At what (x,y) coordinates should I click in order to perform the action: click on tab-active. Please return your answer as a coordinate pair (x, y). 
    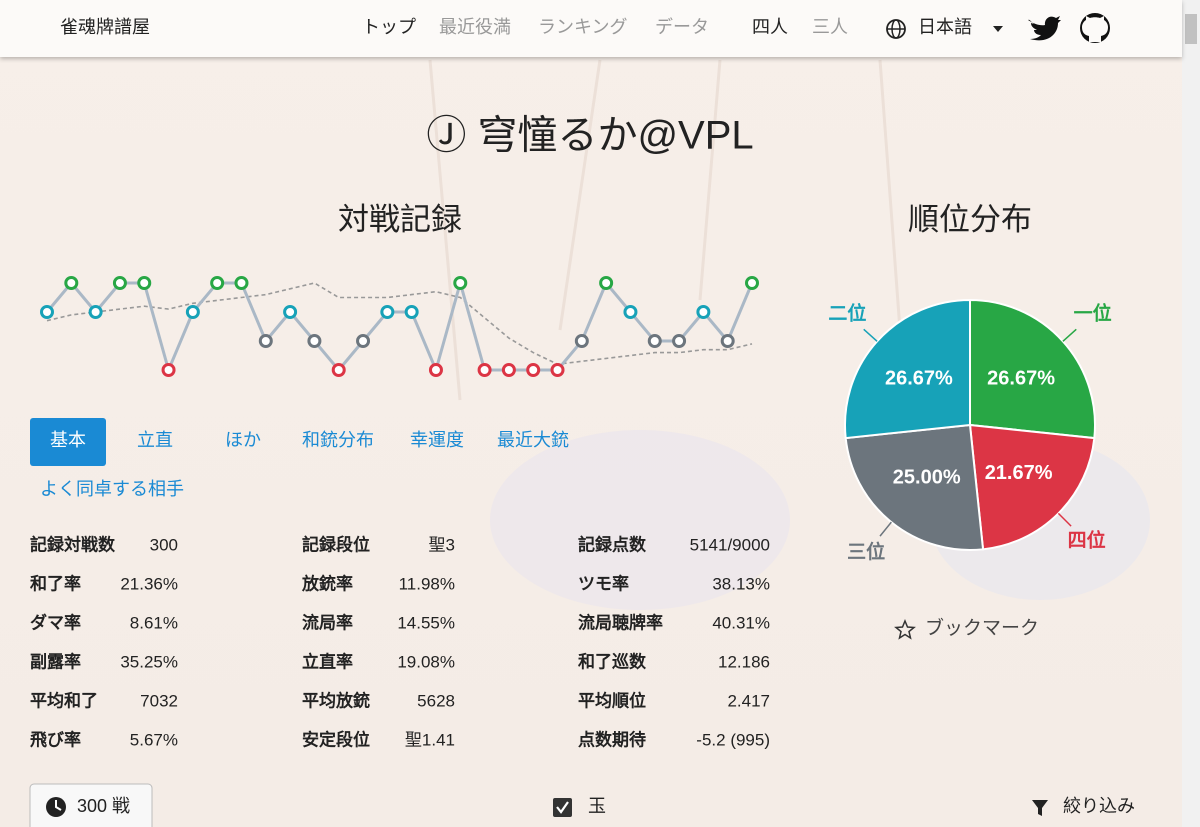
    Looking at the image, I should click on (68, 442).